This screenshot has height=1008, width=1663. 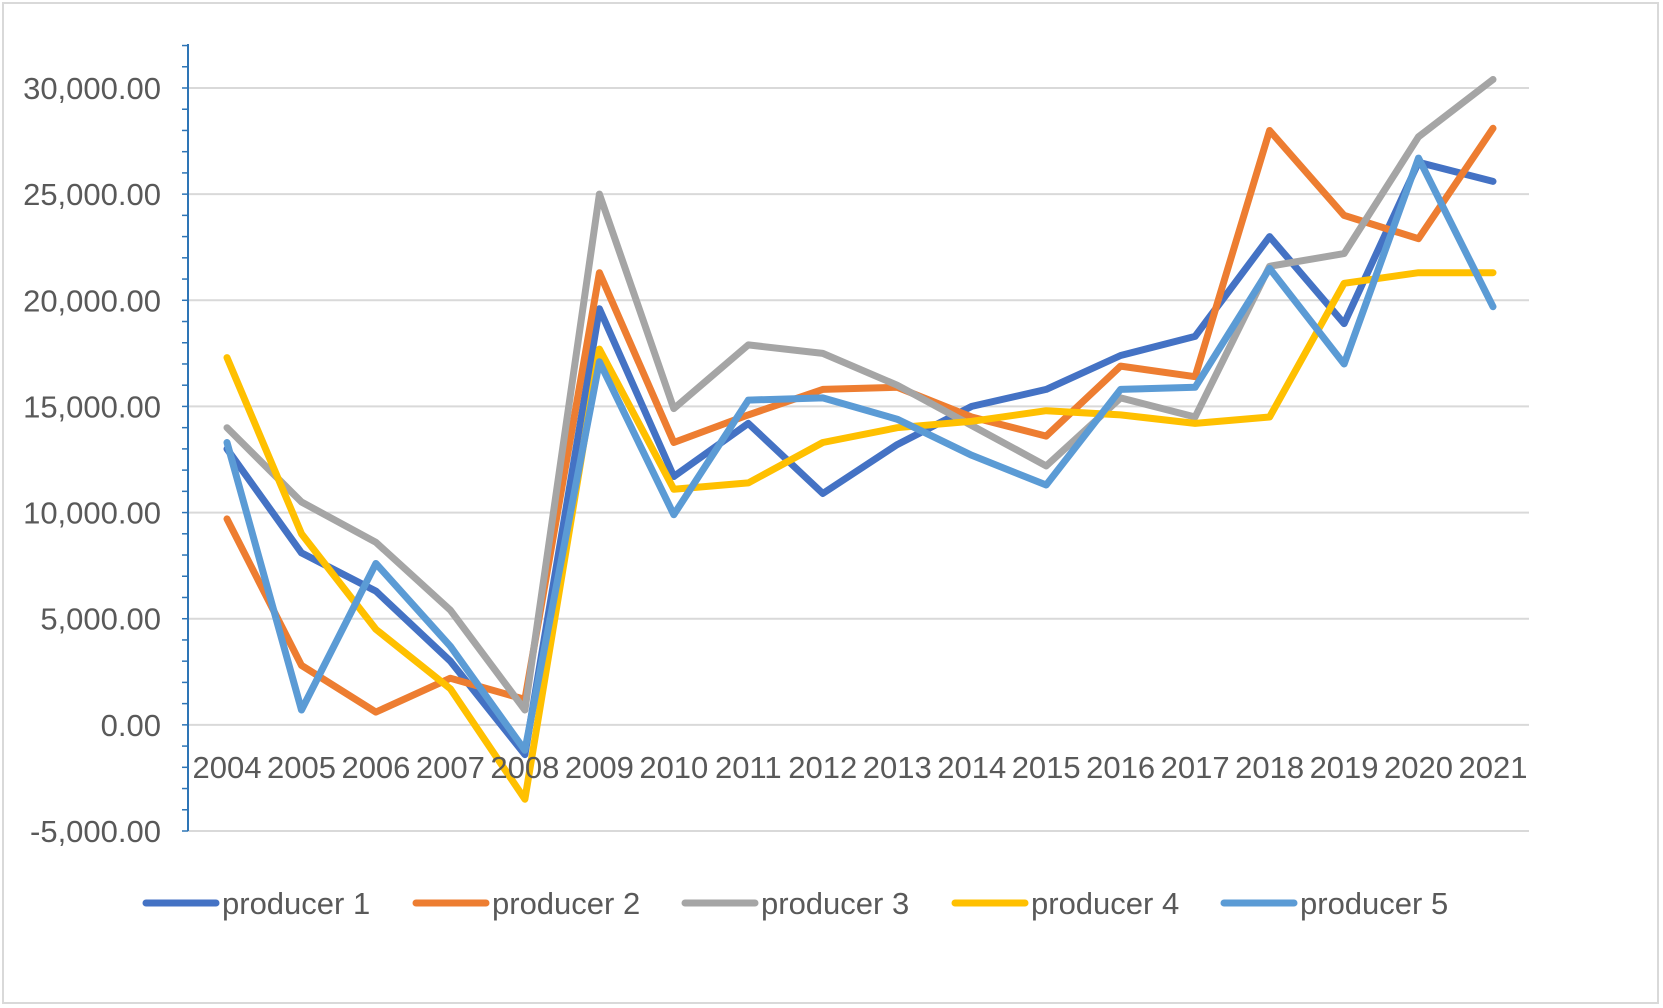 What do you see at coordinates (375, 767) in the screenshot?
I see `x-tick-label: 2006` at bounding box center [375, 767].